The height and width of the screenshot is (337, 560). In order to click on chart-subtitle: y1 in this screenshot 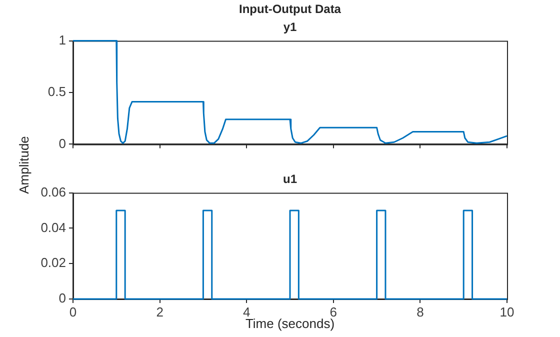, I will do `click(290, 27)`.